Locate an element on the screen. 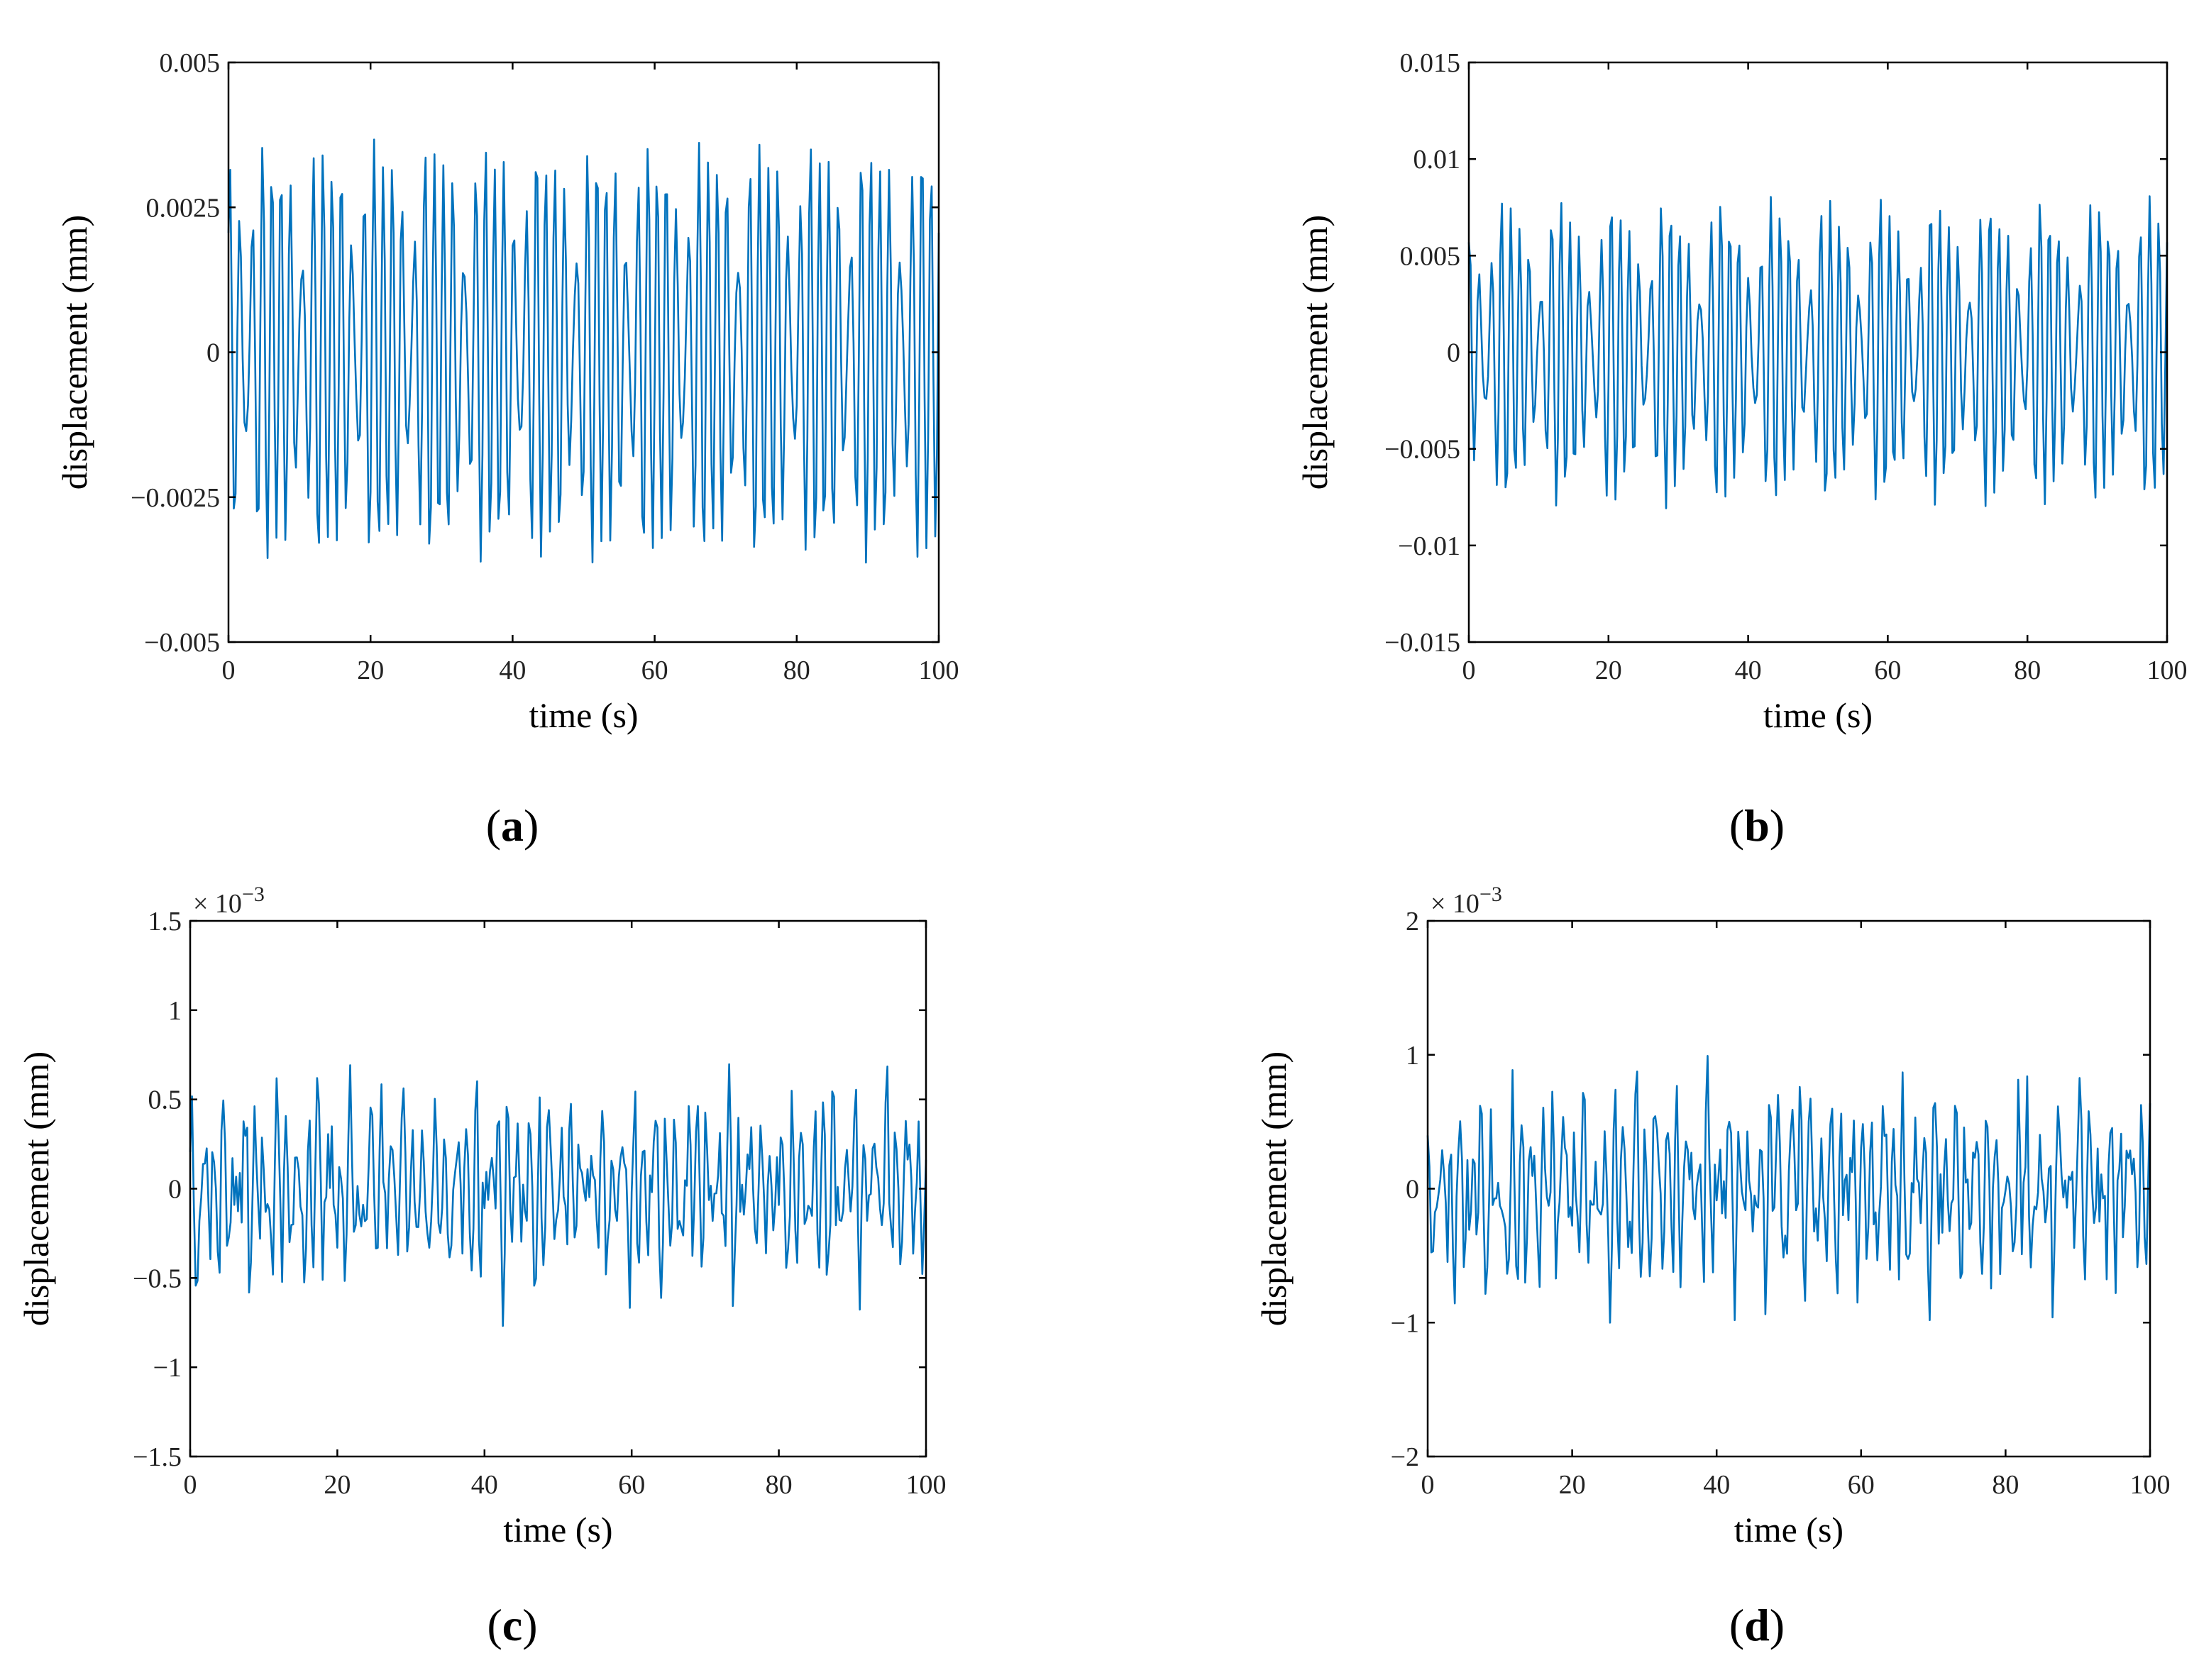 The height and width of the screenshot is (1680, 2199). y-tick-label: 2 is located at coordinates (1412, 921).